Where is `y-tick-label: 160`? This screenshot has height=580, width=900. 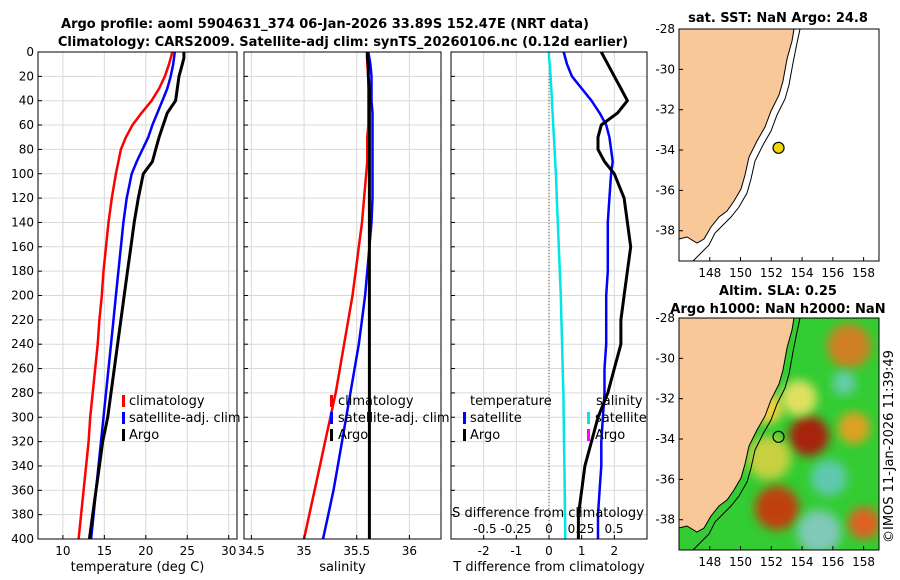 y-tick-label: 160 is located at coordinates (22, 247).